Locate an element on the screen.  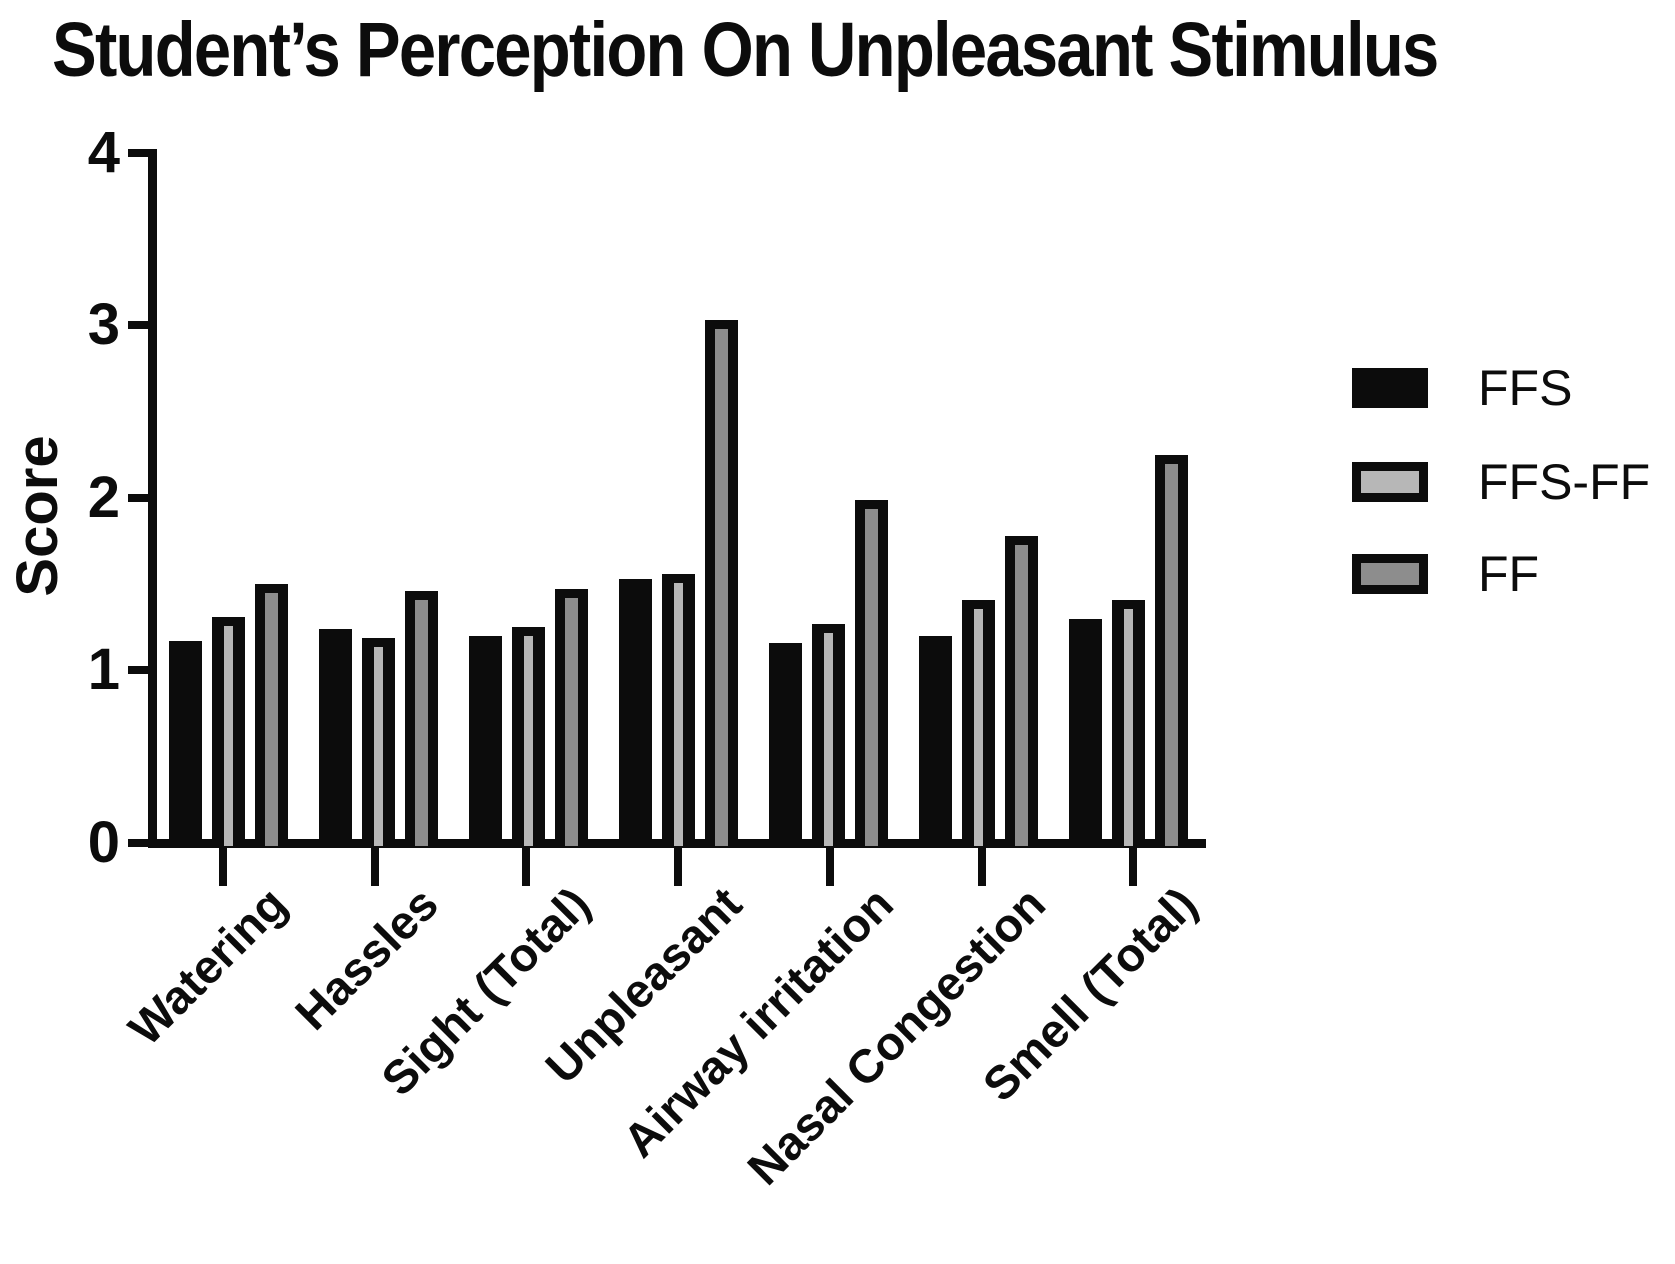
legend-item-ffs: FFS is located at coordinates (1462, 388).